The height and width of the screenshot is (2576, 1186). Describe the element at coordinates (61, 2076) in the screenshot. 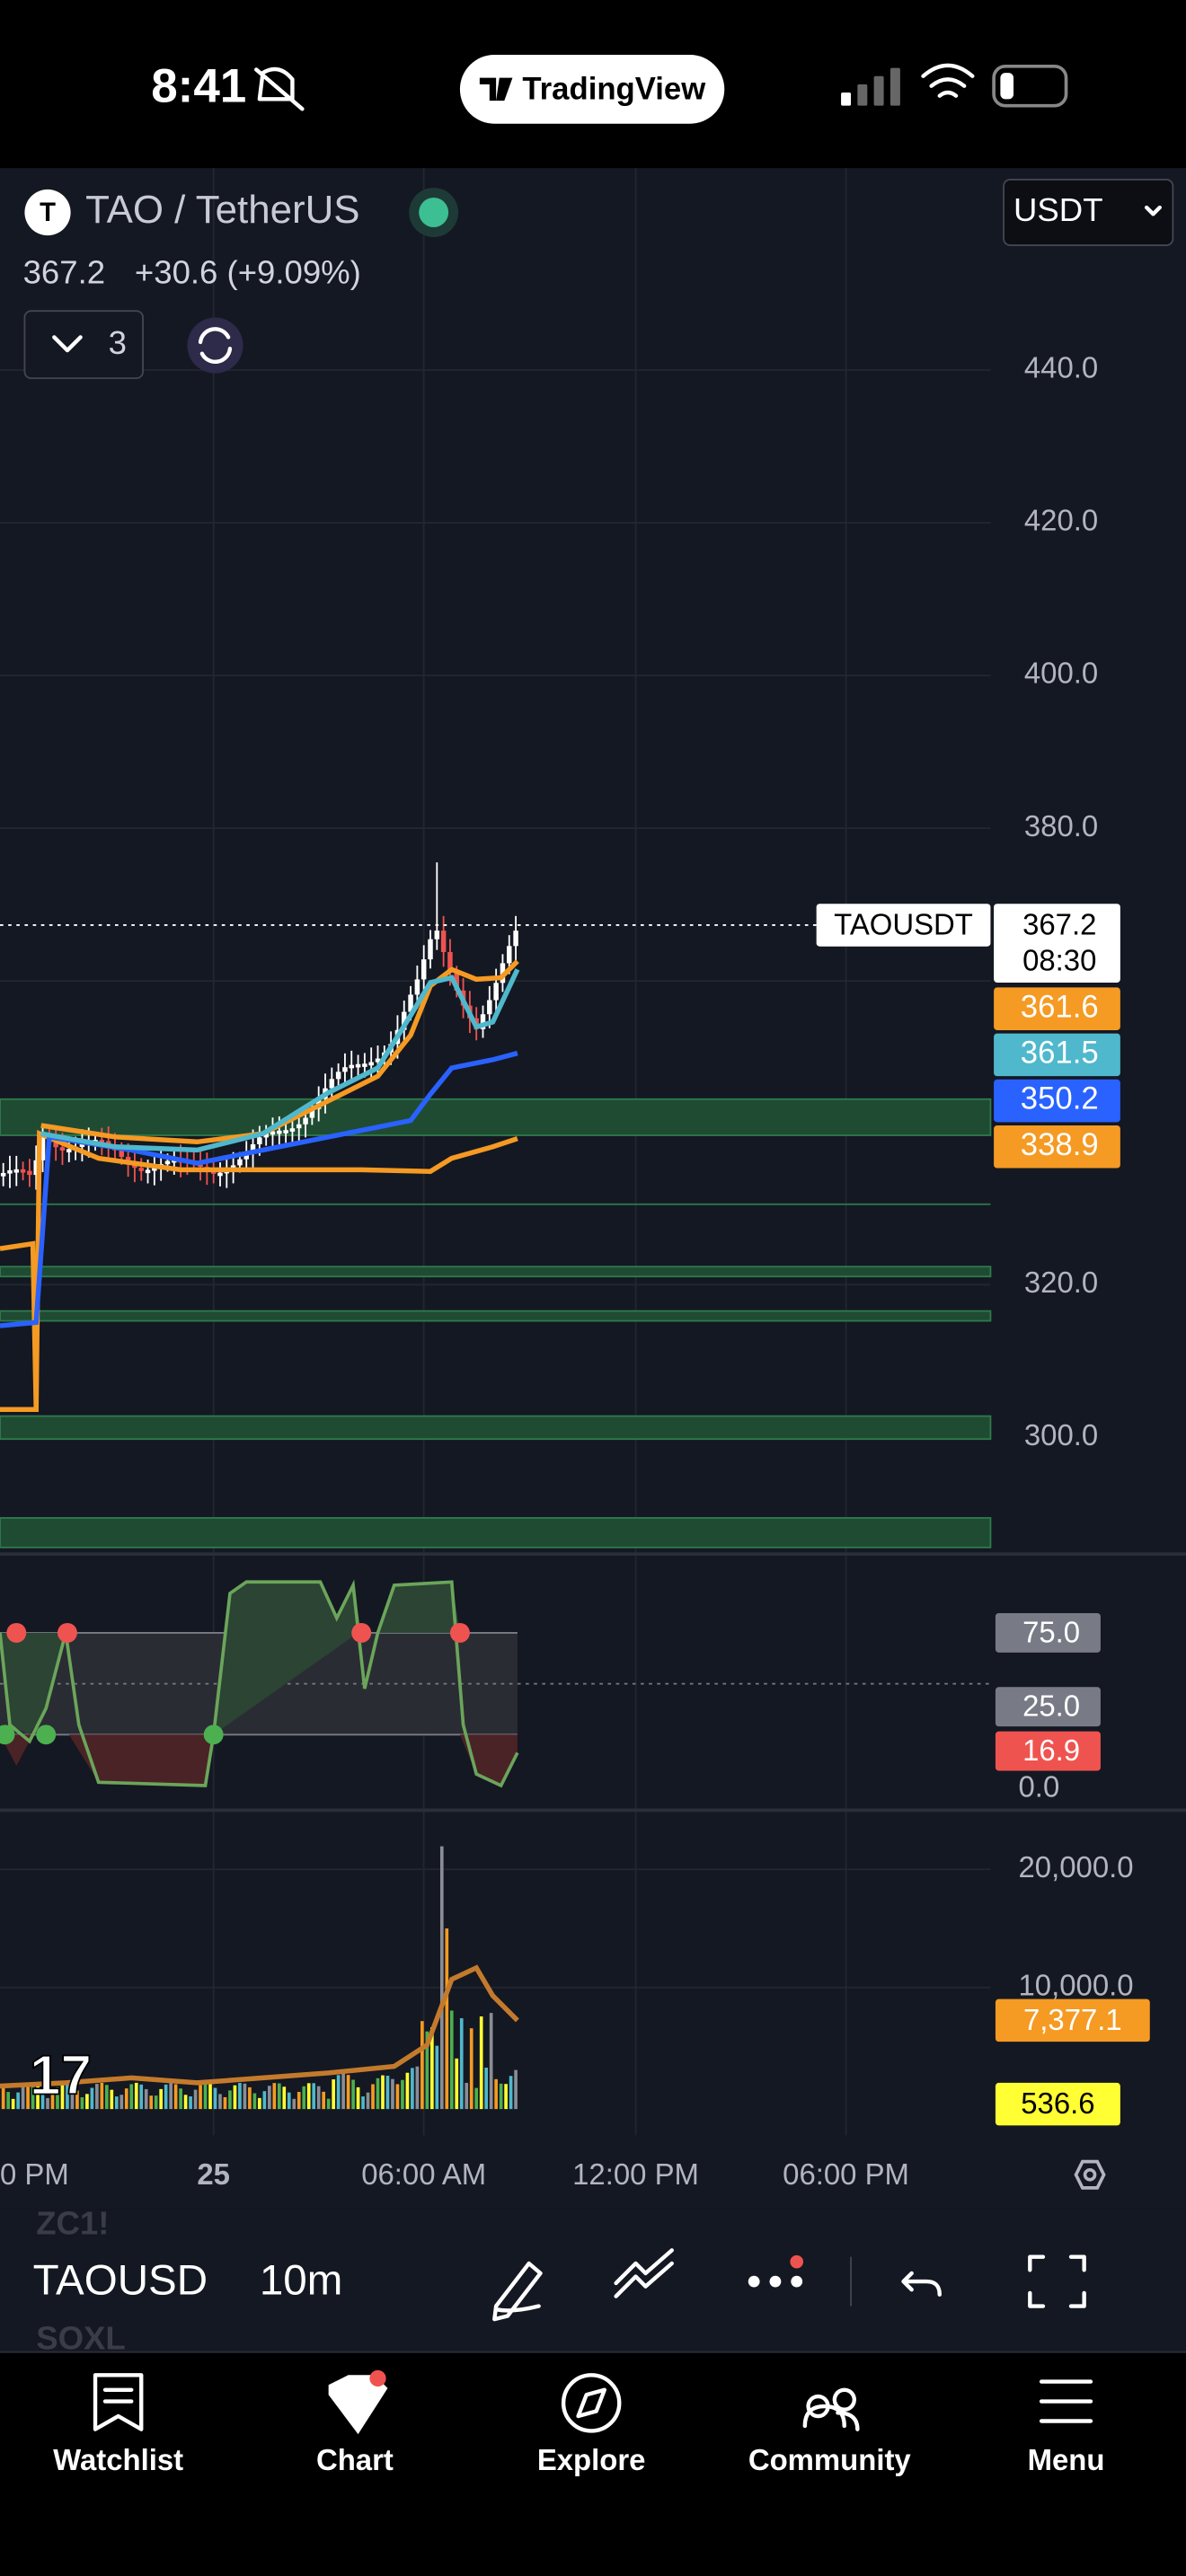

I see `watermark-logo: 17` at that location.